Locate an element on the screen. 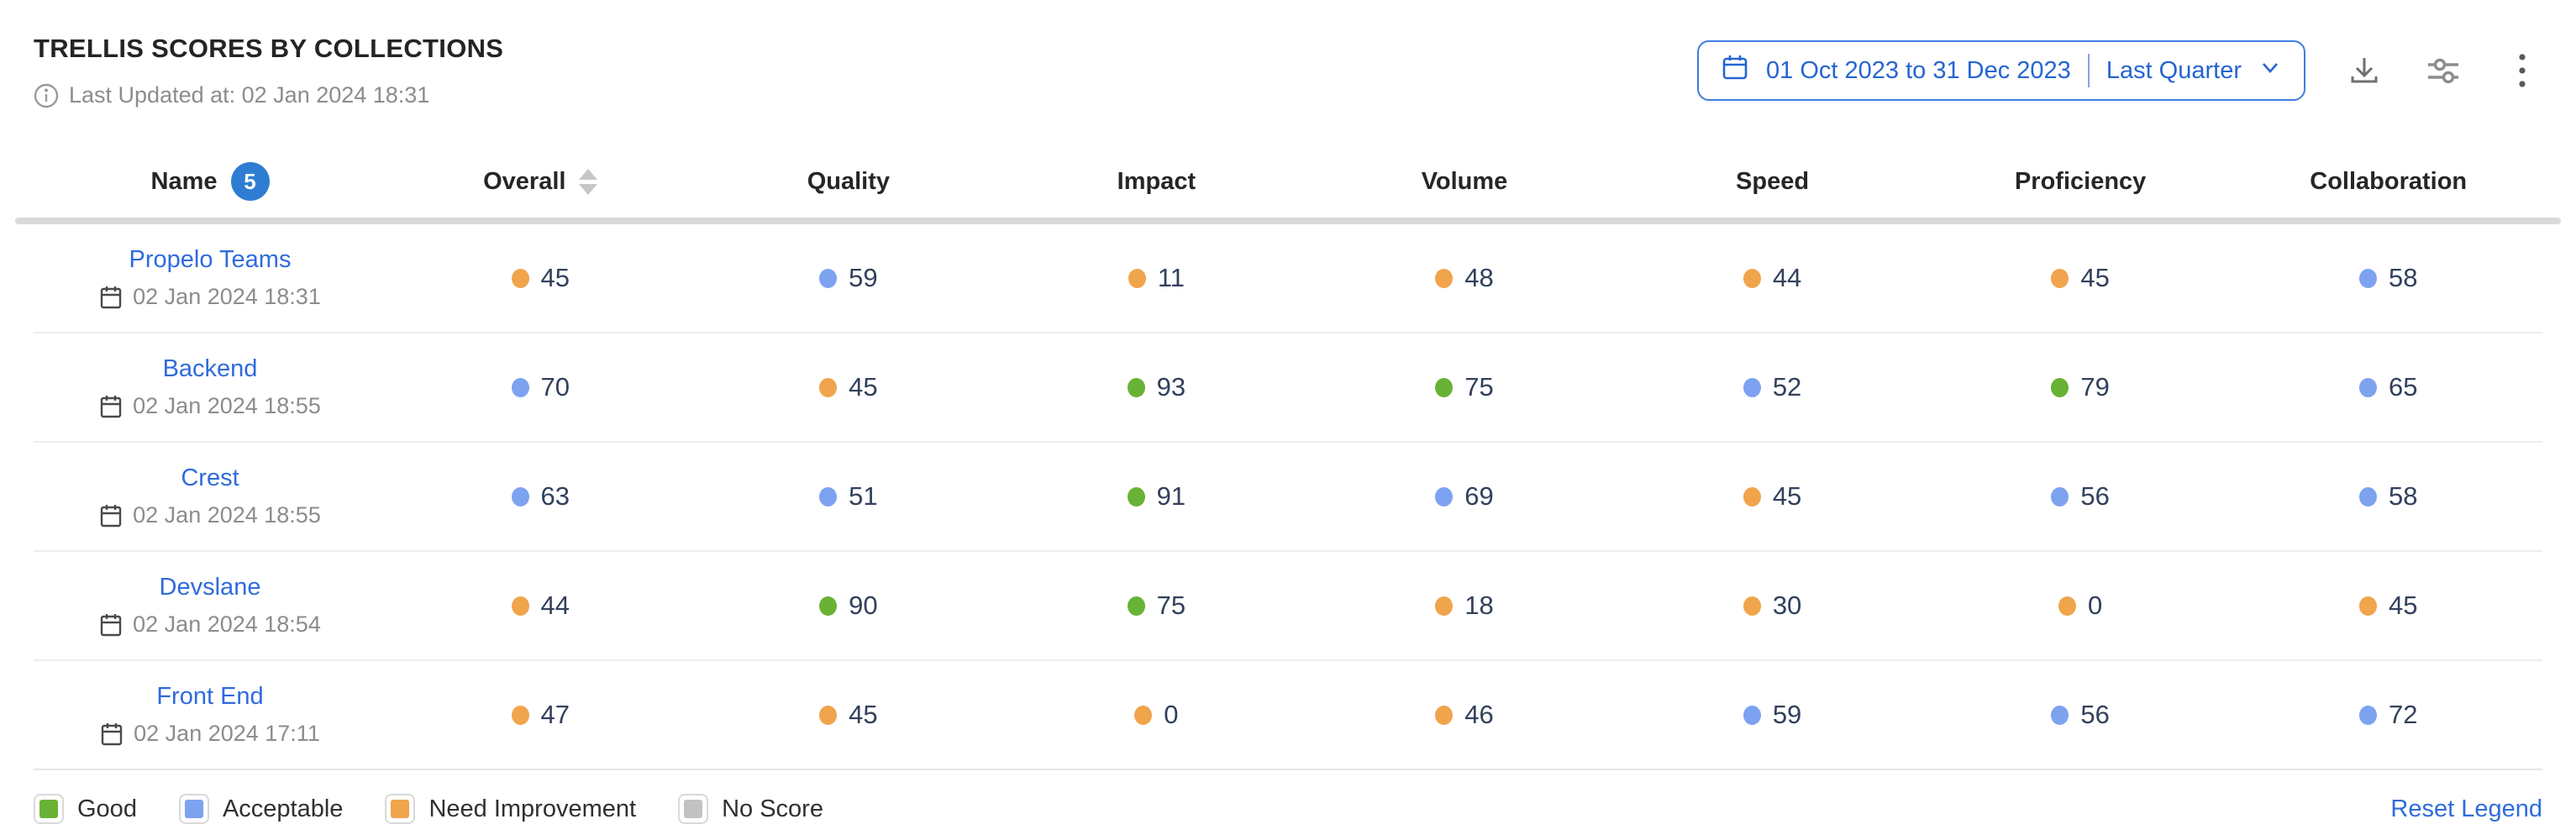 This screenshot has height=840, width=2576. score-cell-quality: 51 is located at coordinates (849, 496).